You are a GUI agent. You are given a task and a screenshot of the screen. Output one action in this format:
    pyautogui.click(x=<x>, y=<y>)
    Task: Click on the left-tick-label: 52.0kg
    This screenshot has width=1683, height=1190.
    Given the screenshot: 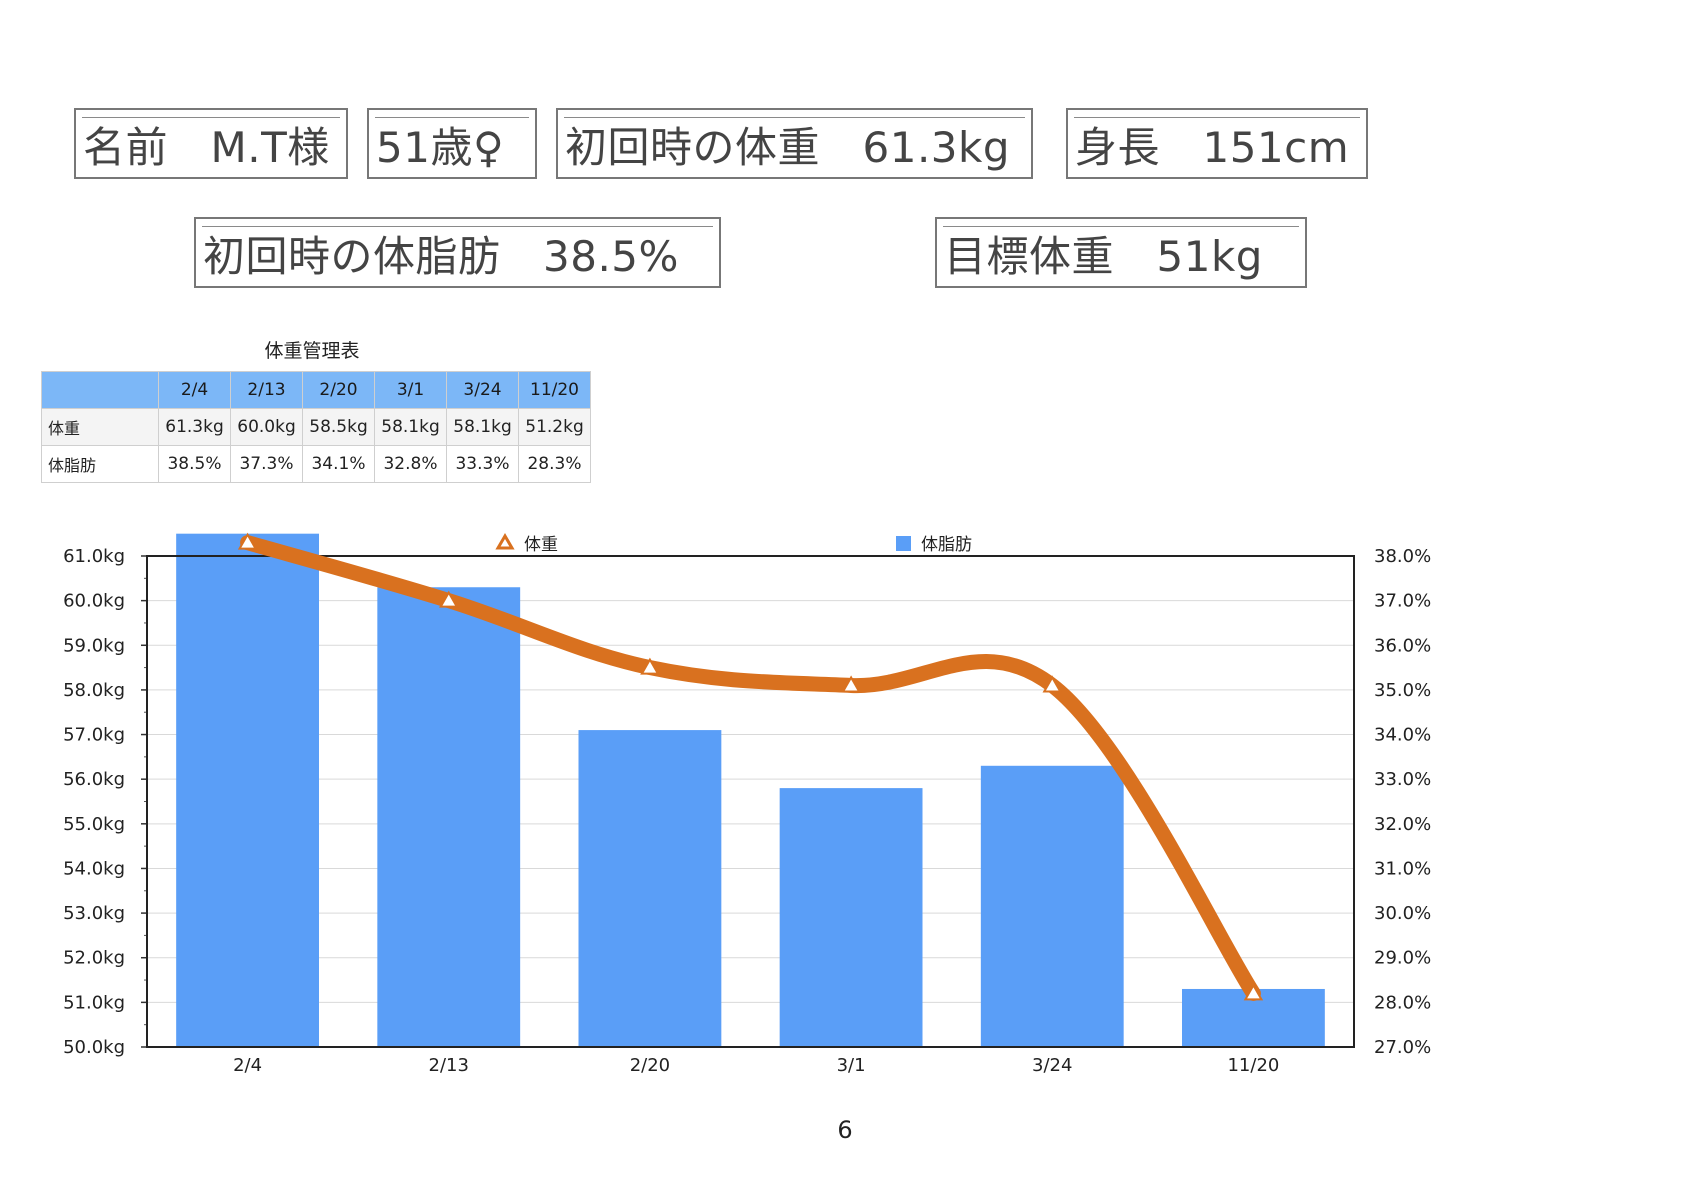 What is the action you would take?
    pyautogui.click(x=94, y=958)
    